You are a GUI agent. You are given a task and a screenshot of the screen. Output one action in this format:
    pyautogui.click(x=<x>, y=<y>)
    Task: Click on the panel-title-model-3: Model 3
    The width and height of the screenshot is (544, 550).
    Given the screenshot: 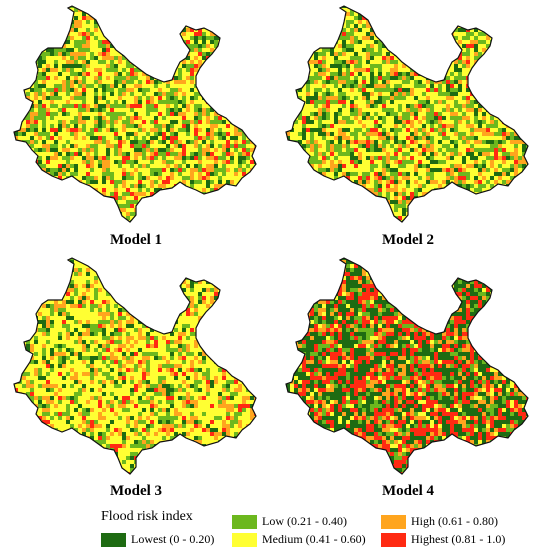 What is the action you would take?
    pyautogui.click(x=136, y=491)
    